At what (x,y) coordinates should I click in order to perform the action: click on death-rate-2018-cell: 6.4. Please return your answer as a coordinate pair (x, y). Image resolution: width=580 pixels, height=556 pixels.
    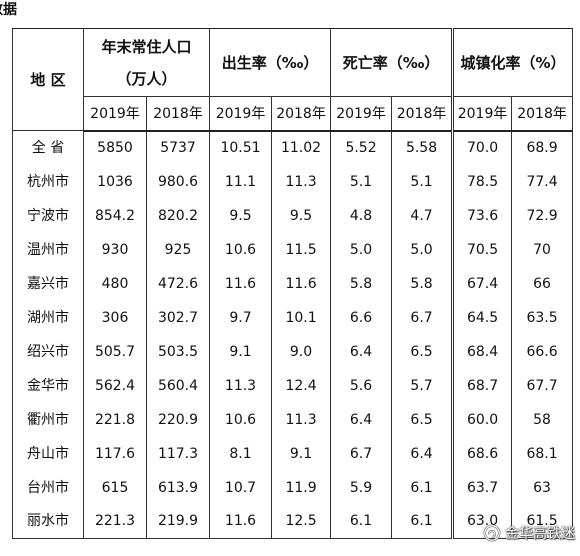
    Looking at the image, I should click on (422, 453).